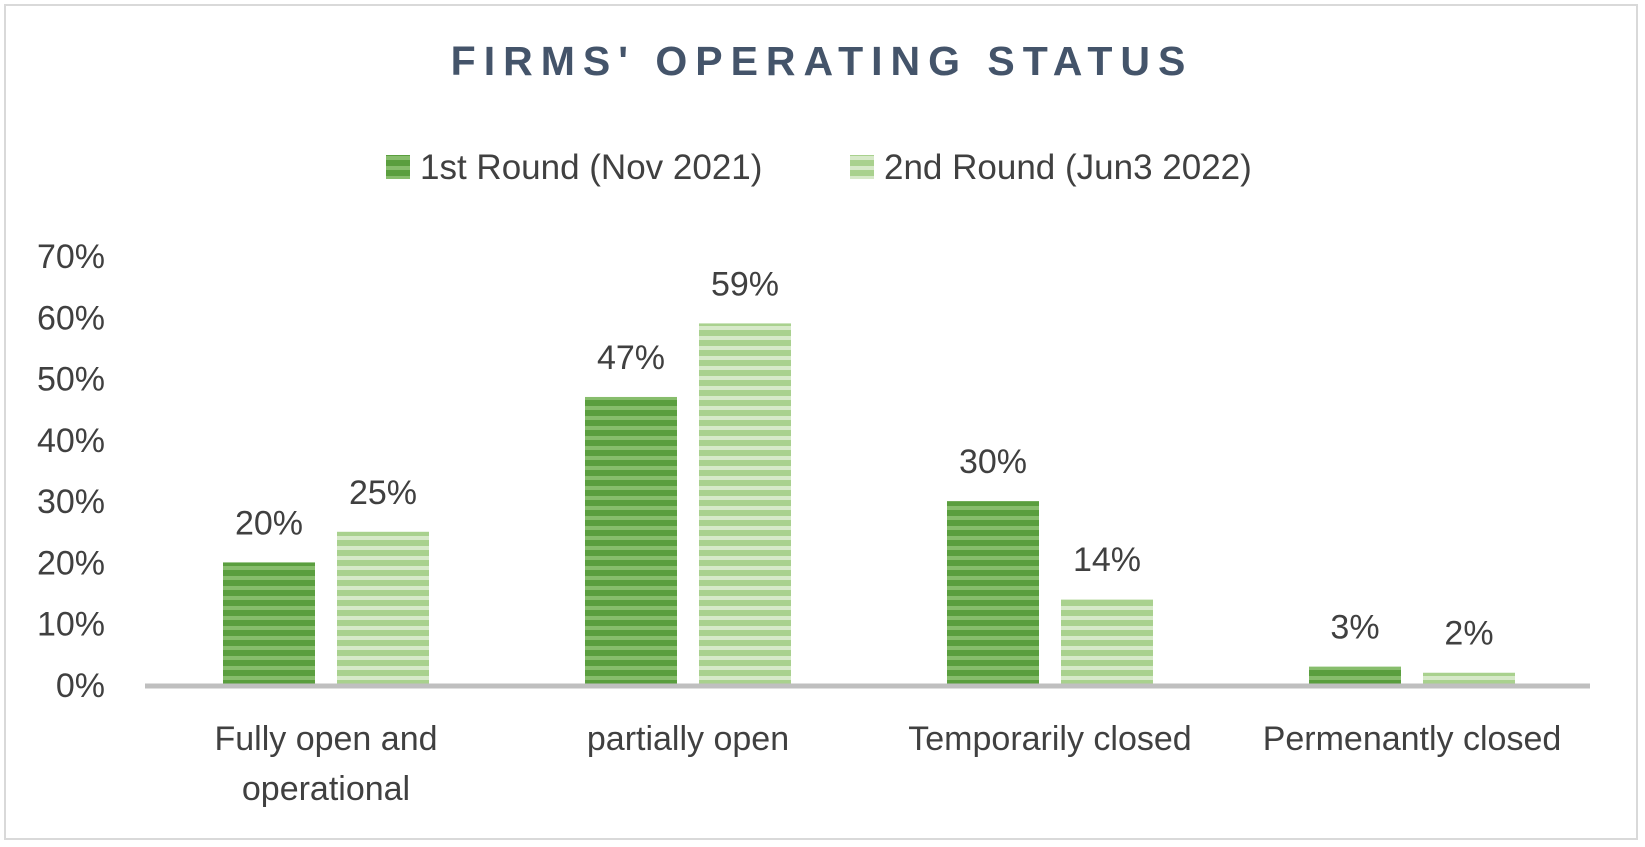 This screenshot has height=847, width=1645. Describe the element at coordinates (631, 358) in the screenshot. I see `data-label-series-1-category-2: 47%` at that location.